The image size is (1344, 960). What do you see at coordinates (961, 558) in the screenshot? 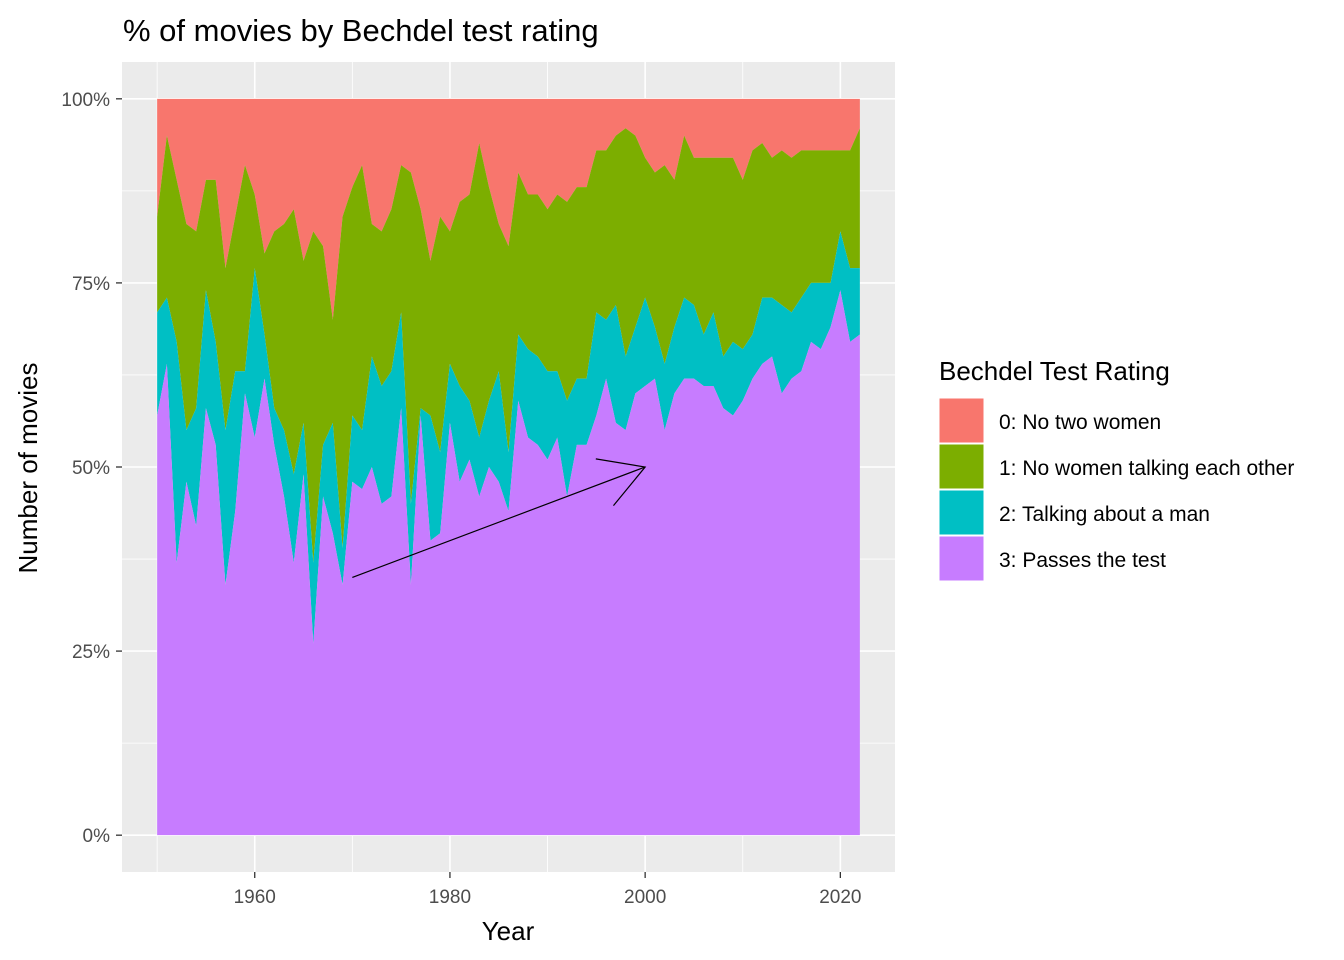
I see `legend-swatch-3-passes-the-test` at bounding box center [961, 558].